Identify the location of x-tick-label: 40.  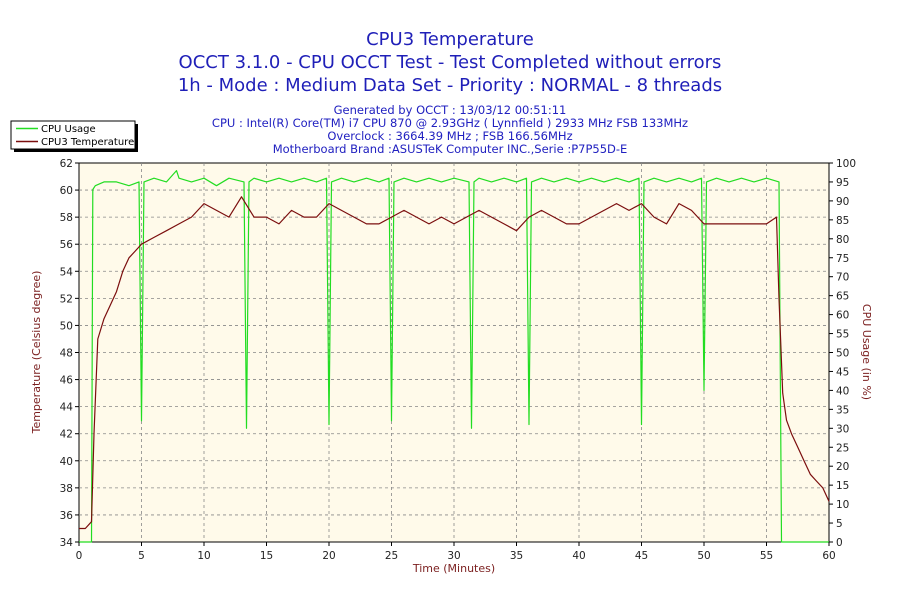
(578, 556).